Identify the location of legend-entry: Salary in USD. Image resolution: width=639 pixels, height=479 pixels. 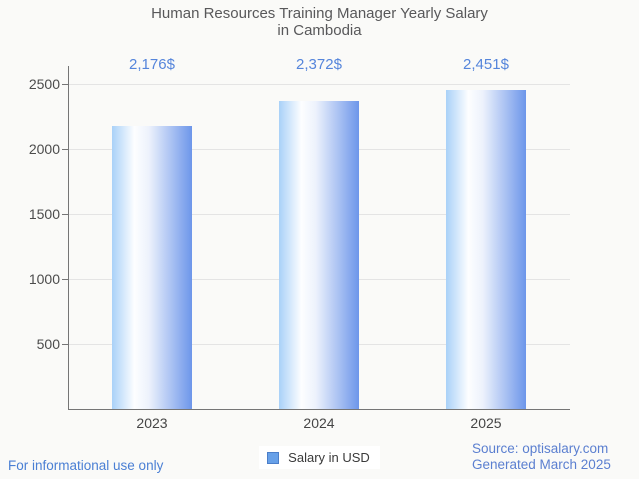
(319, 457).